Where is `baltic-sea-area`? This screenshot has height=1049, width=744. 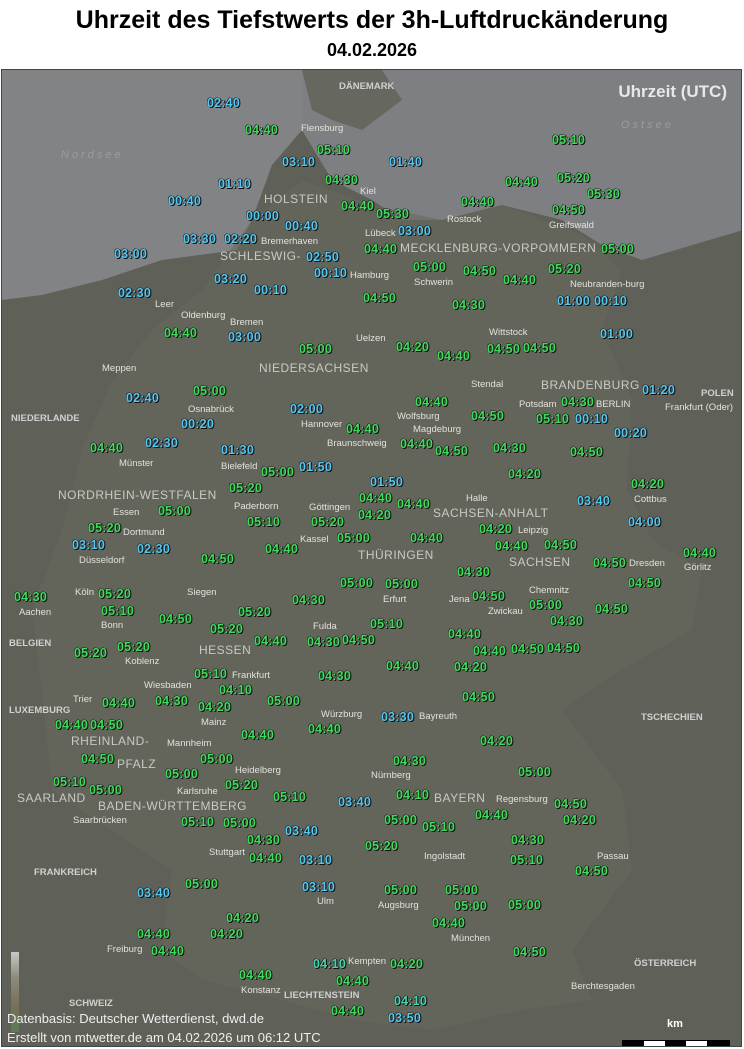 baltic-sea-area is located at coordinates (521, 165).